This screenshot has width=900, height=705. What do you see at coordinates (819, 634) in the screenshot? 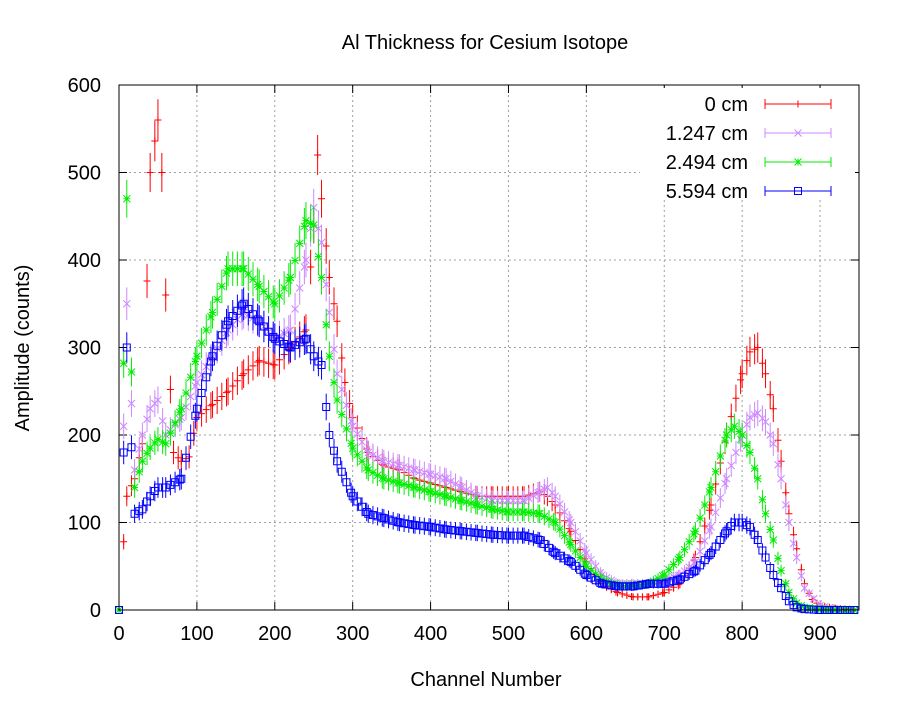
I see `x-tick-label: 900` at bounding box center [819, 634].